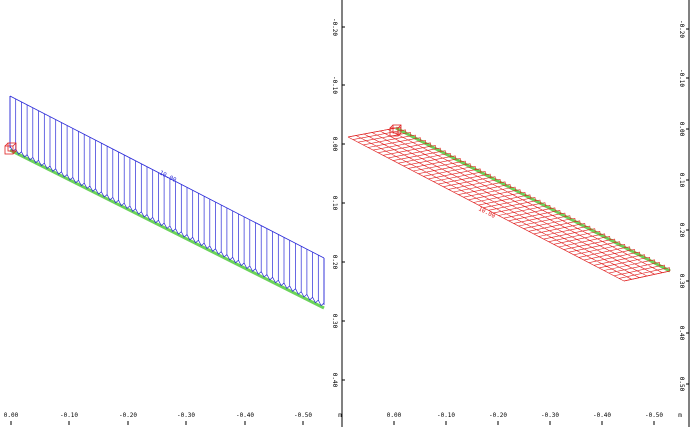 The image size is (690, 432). Describe the element at coordinates (340, 415) in the screenshot. I see `left-x-unit-label: m` at that location.